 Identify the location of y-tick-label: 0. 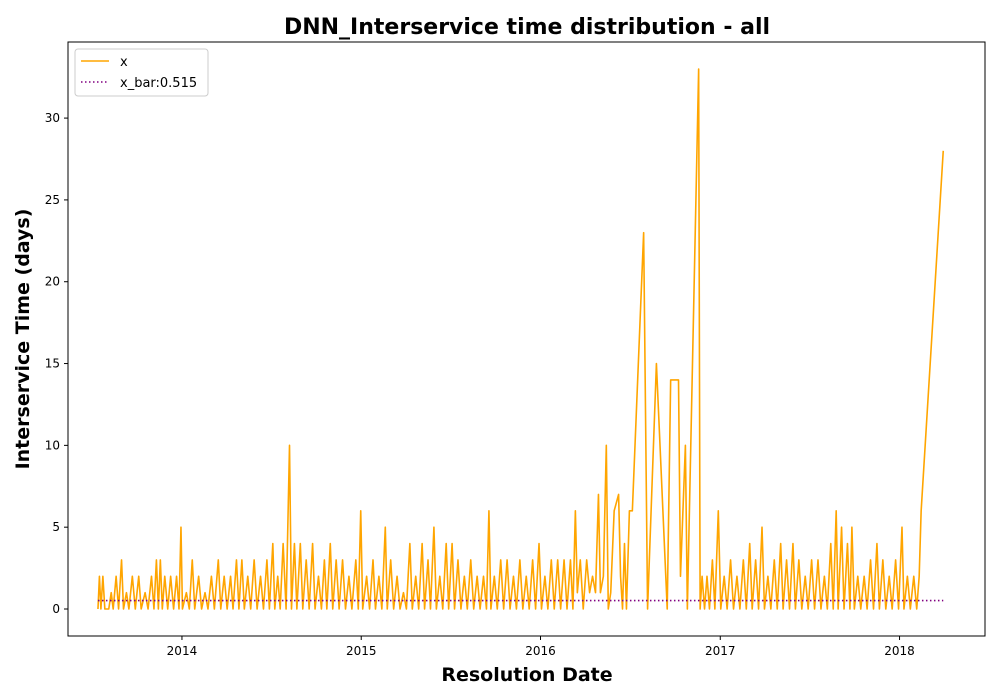
(56, 609).